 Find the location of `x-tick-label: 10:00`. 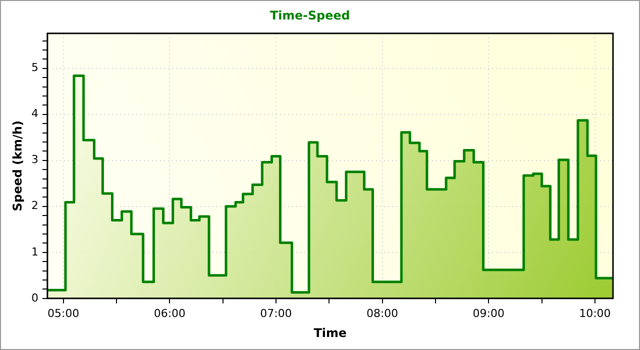

x-tick-label: 10:00 is located at coordinates (595, 313).